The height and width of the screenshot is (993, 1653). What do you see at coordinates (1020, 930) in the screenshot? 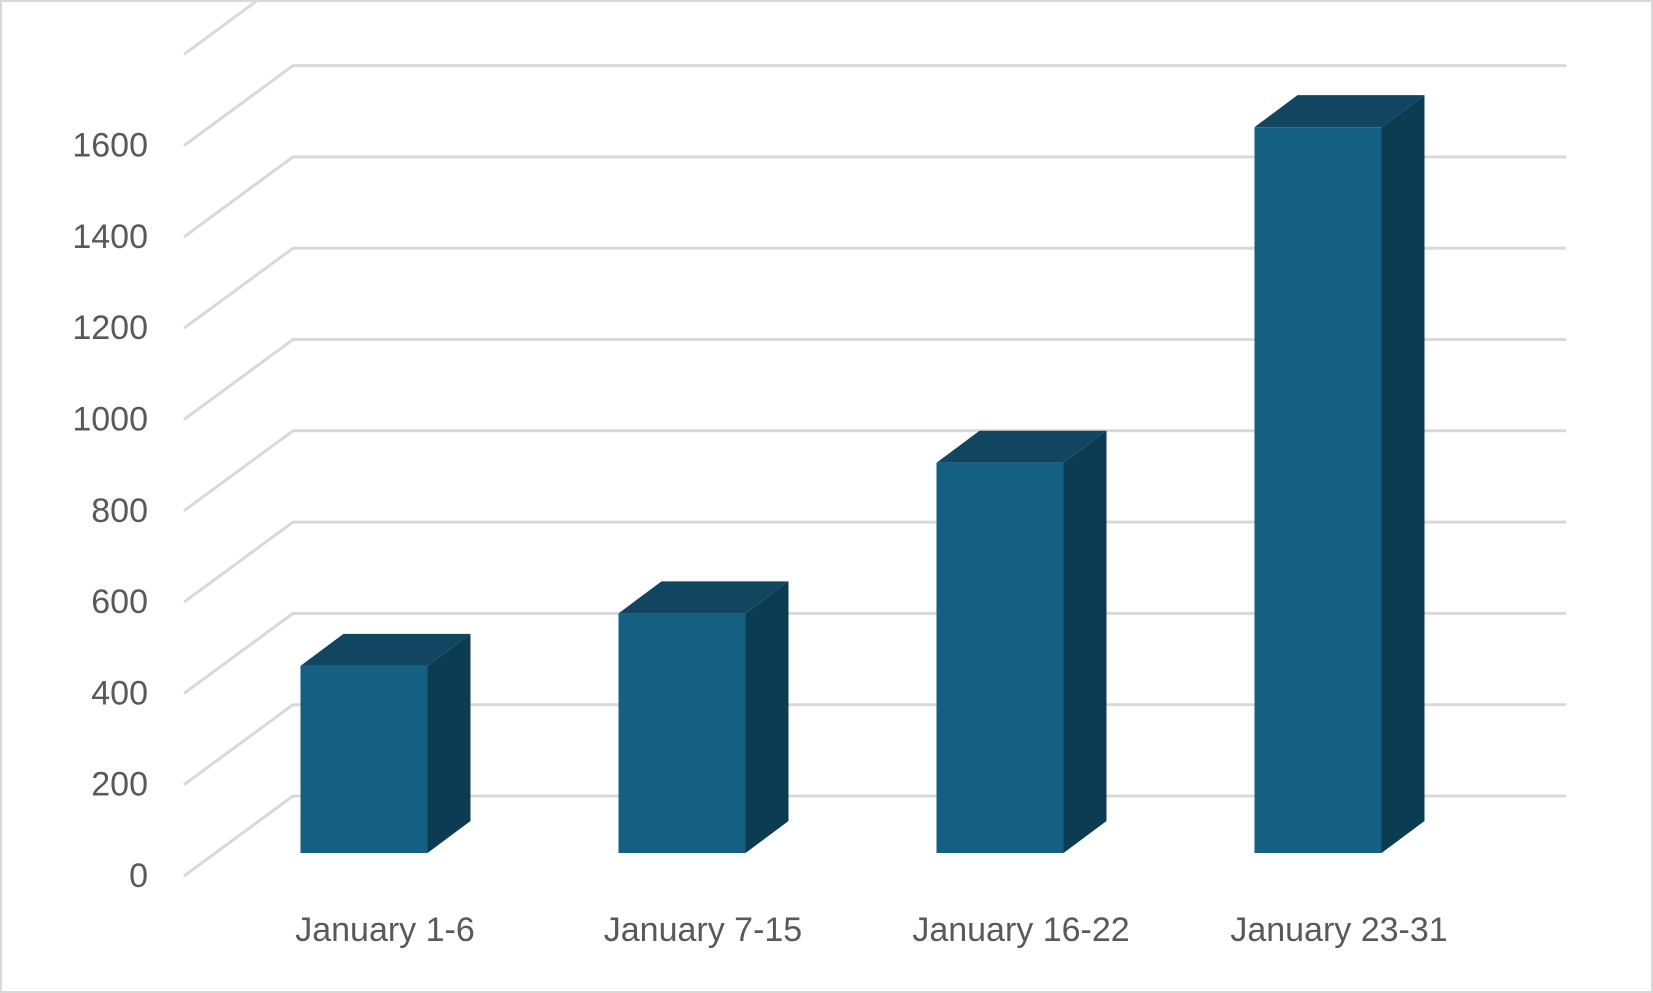
I see `x-tick-label: January 16-22` at bounding box center [1020, 930].